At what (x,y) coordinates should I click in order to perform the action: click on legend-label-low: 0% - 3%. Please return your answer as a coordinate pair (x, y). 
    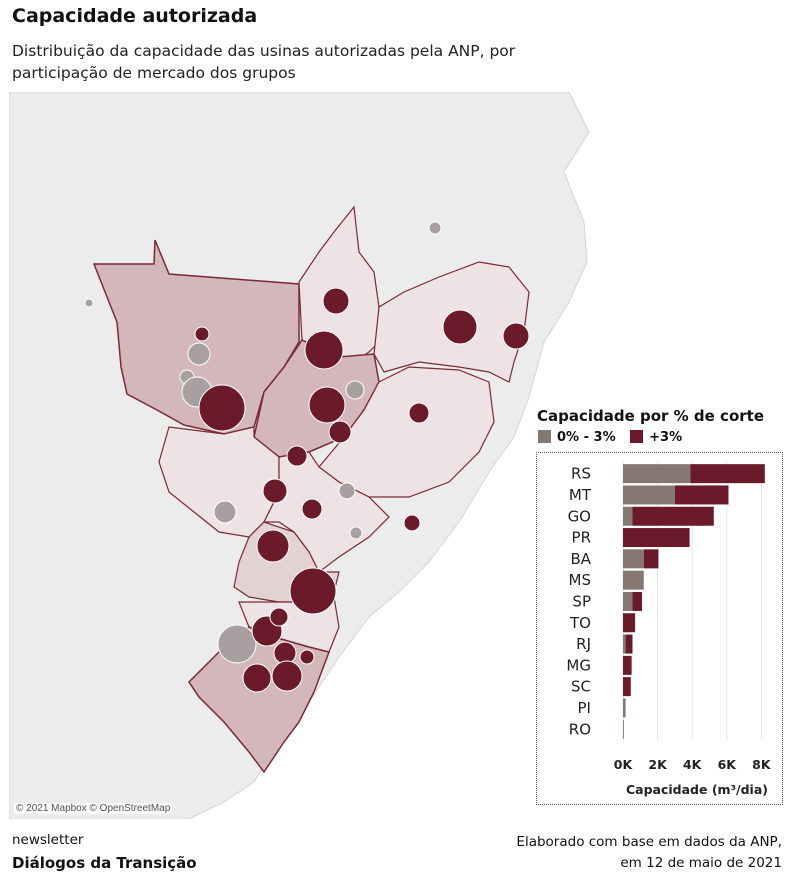
    Looking at the image, I should click on (586, 437).